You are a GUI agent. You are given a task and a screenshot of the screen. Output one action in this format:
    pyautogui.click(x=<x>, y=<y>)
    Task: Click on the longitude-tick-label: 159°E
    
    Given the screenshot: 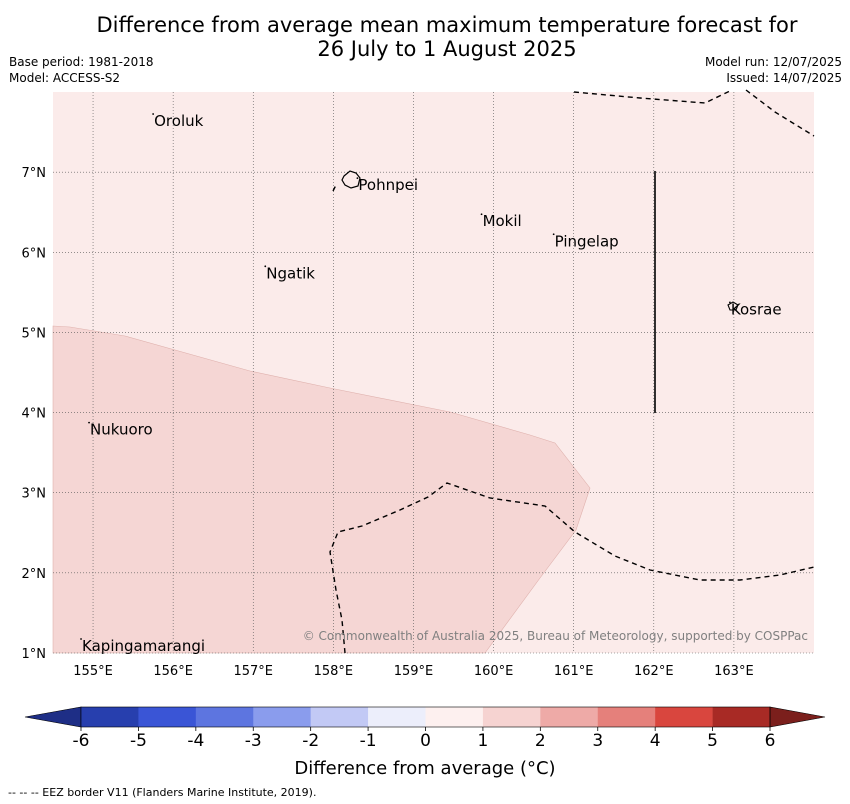 What is the action you would take?
    pyautogui.click(x=414, y=671)
    